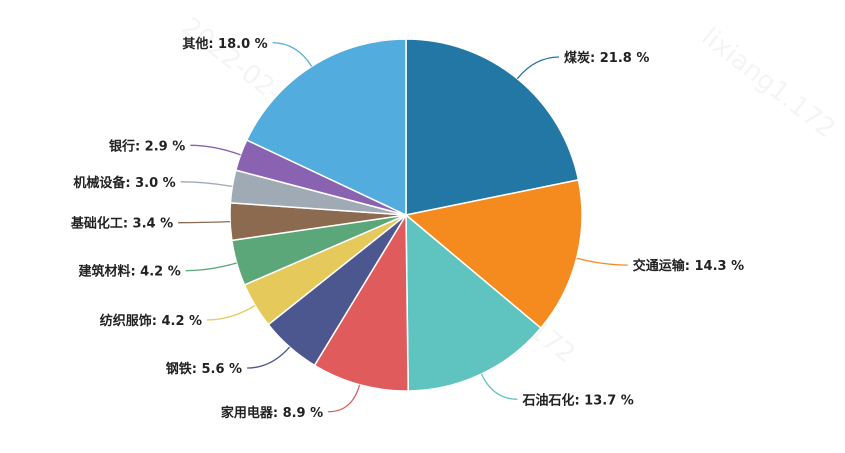 This screenshot has width=845, height=453. Describe the element at coordinates (272, 413) in the screenshot. I see `slice-label-3: 家用电器: 8.9 %` at that location.